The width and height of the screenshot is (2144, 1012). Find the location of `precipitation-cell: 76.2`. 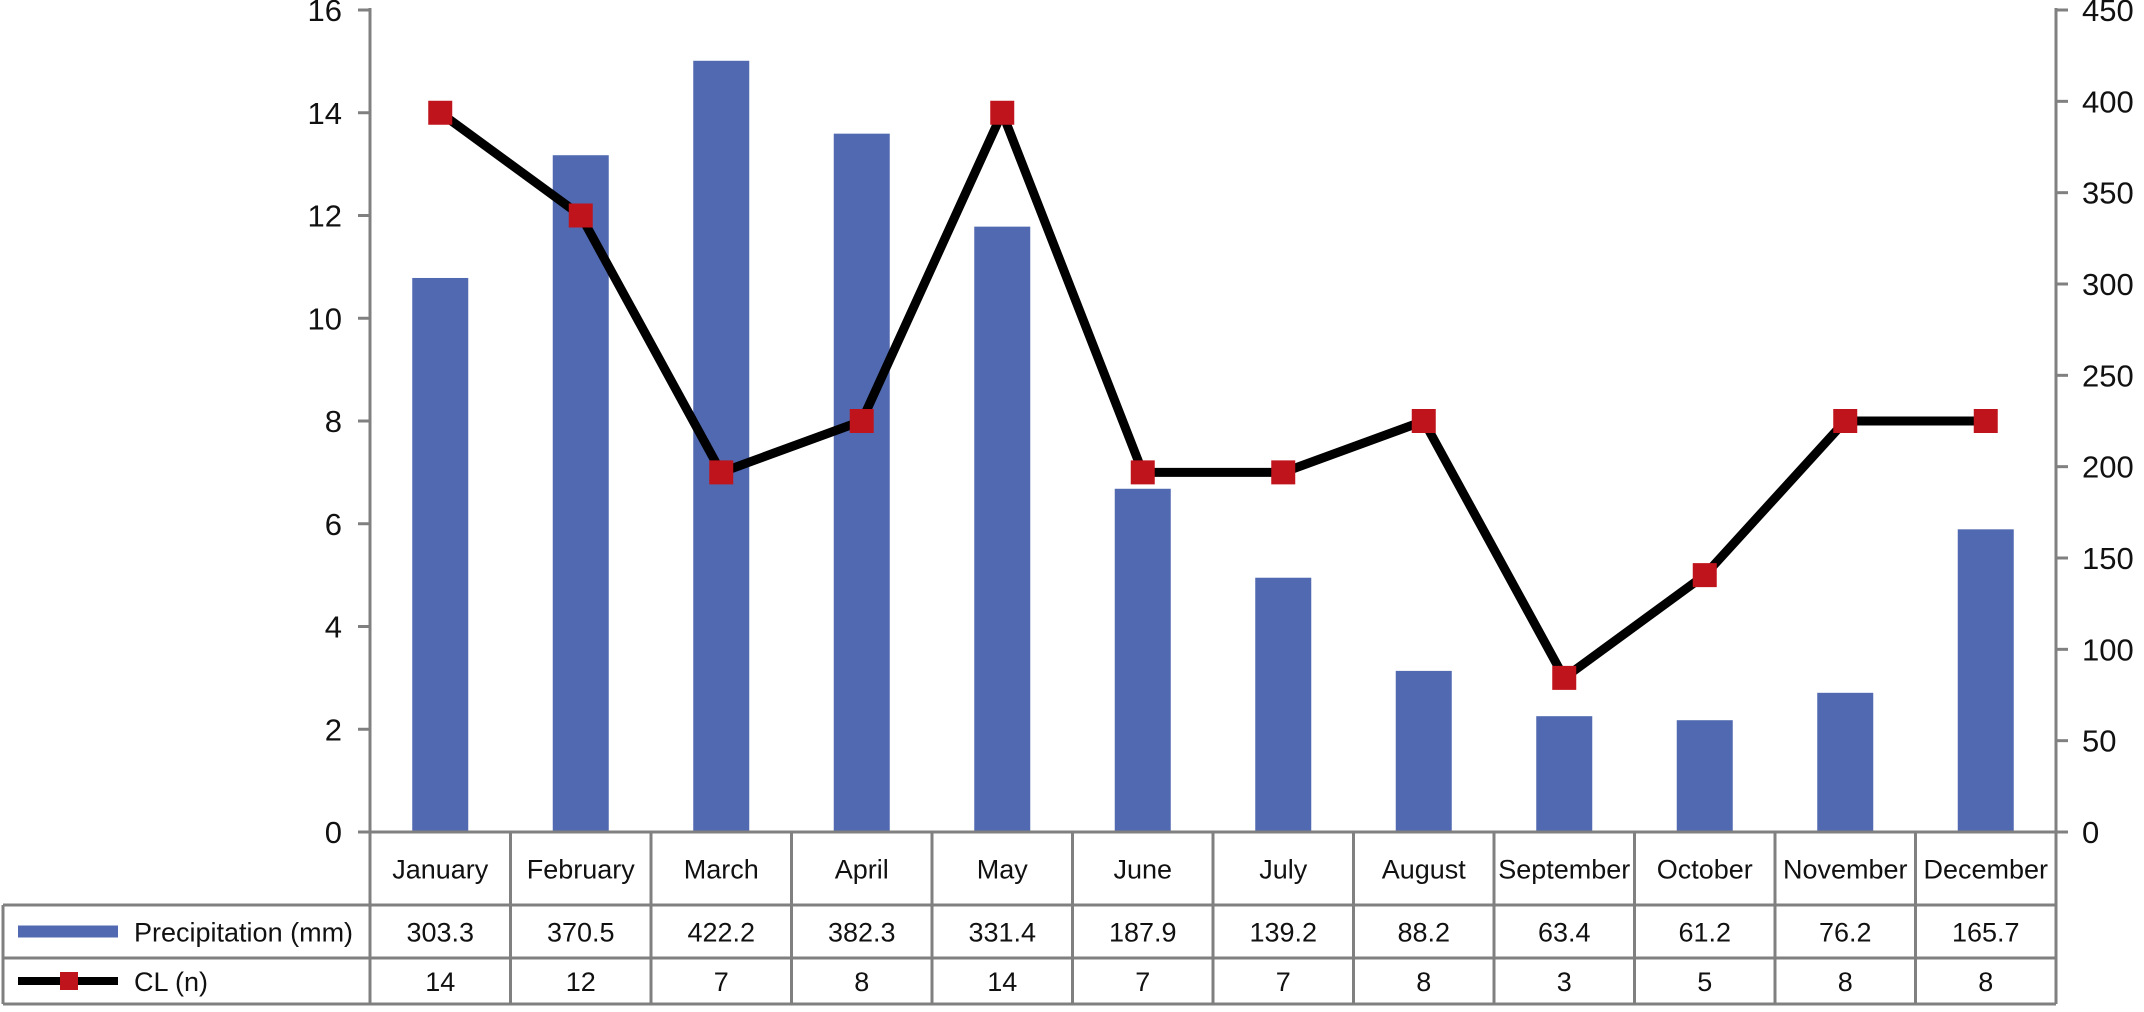

precipitation-cell: 76.2 is located at coordinates (1845, 933).